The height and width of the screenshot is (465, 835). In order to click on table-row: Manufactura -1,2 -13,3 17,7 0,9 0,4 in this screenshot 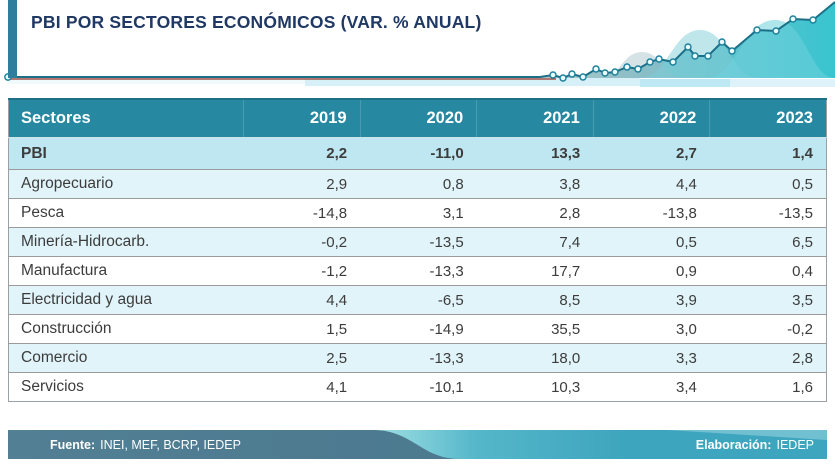, I will do `click(417, 271)`.